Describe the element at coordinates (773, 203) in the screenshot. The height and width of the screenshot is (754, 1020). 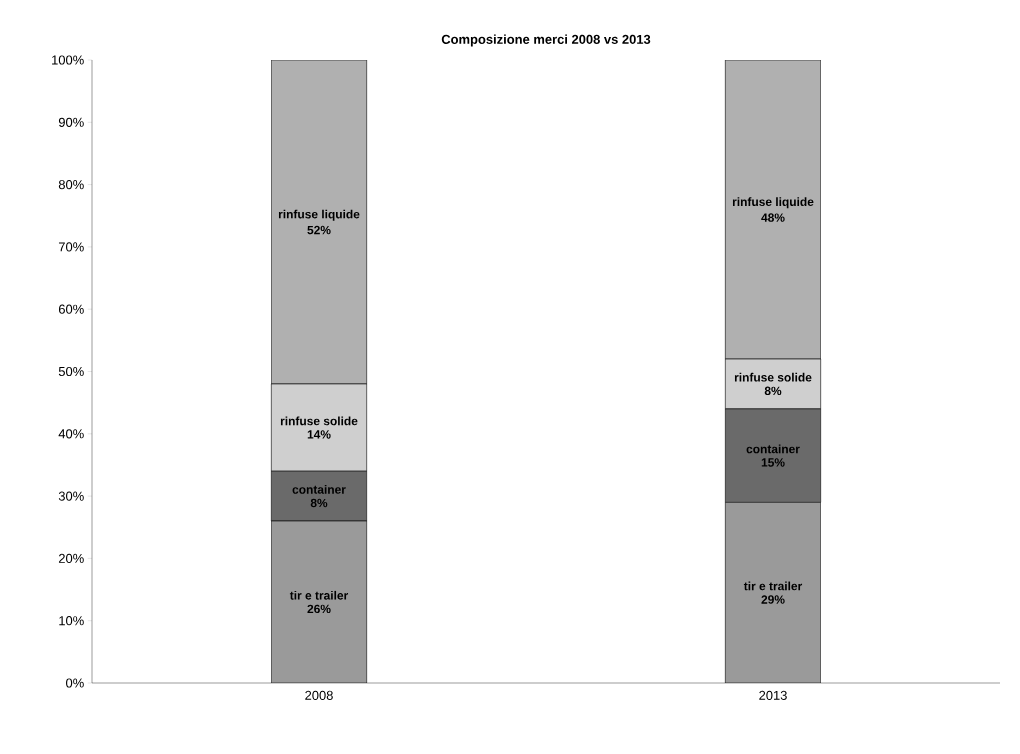
I see `series-label: rinfuse liquide` at that location.